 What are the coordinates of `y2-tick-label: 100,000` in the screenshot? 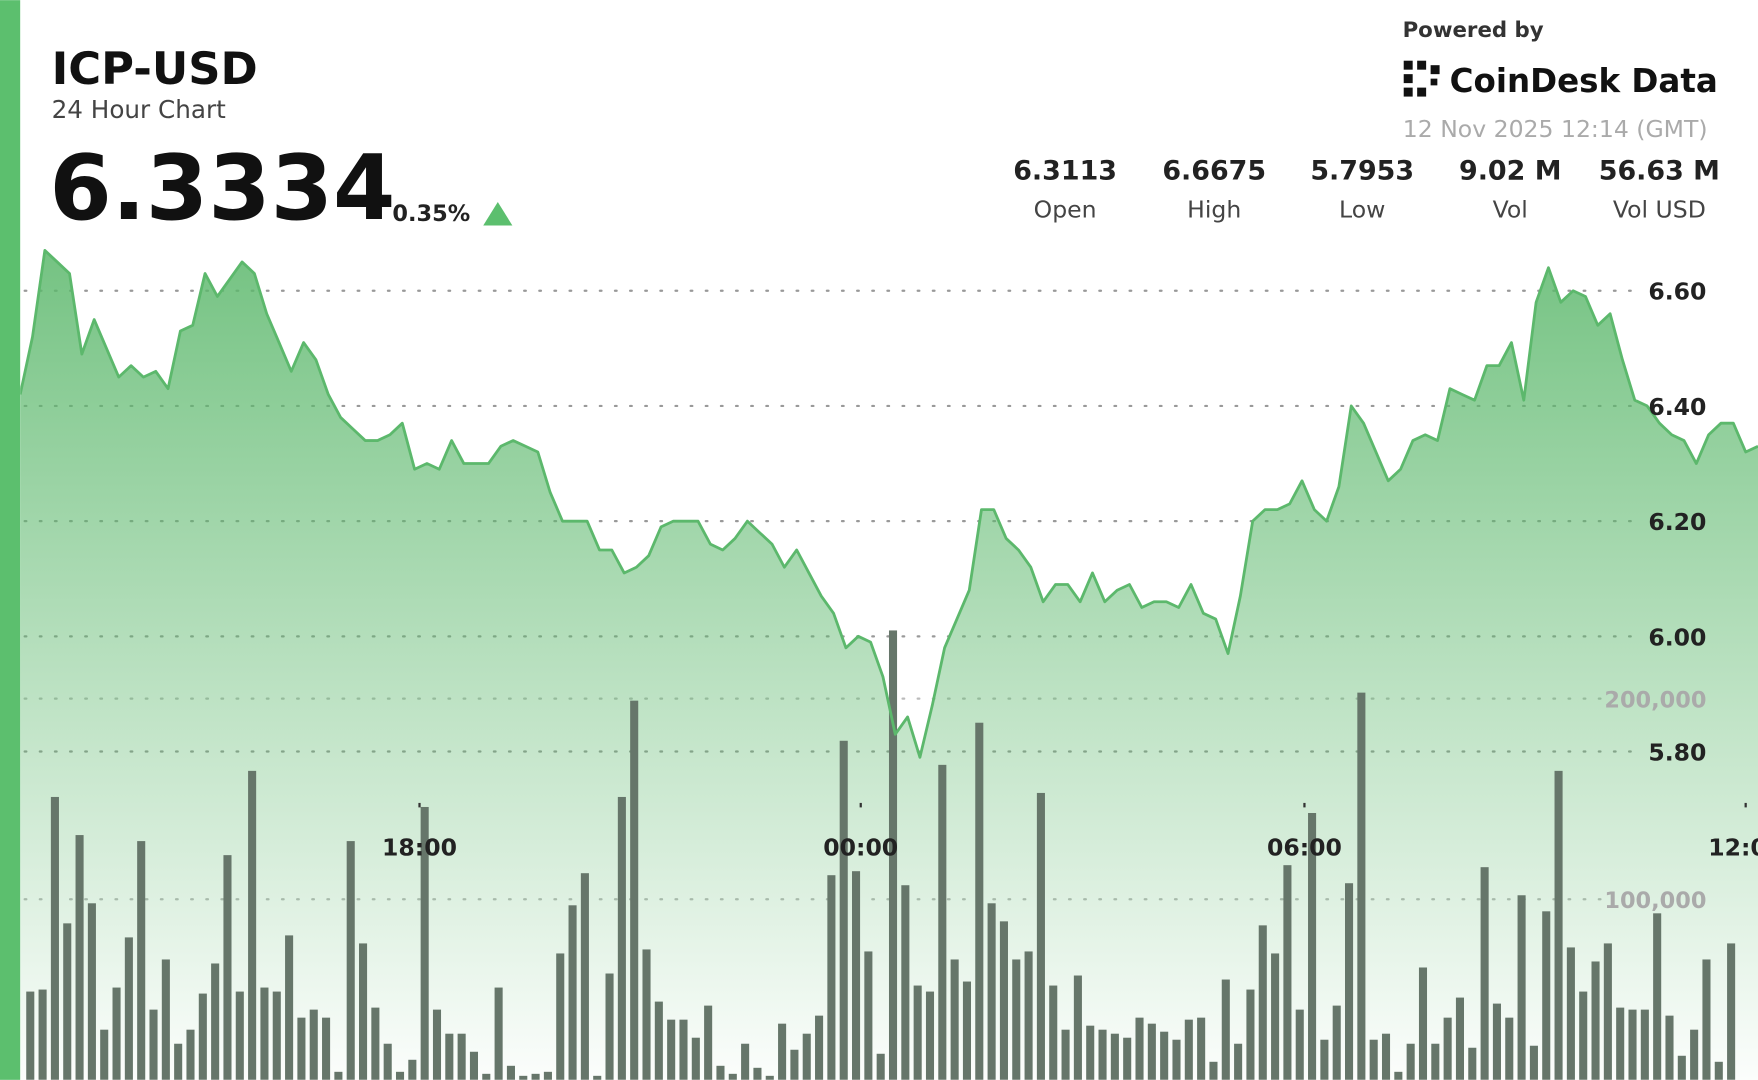 It's located at (1655, 901).